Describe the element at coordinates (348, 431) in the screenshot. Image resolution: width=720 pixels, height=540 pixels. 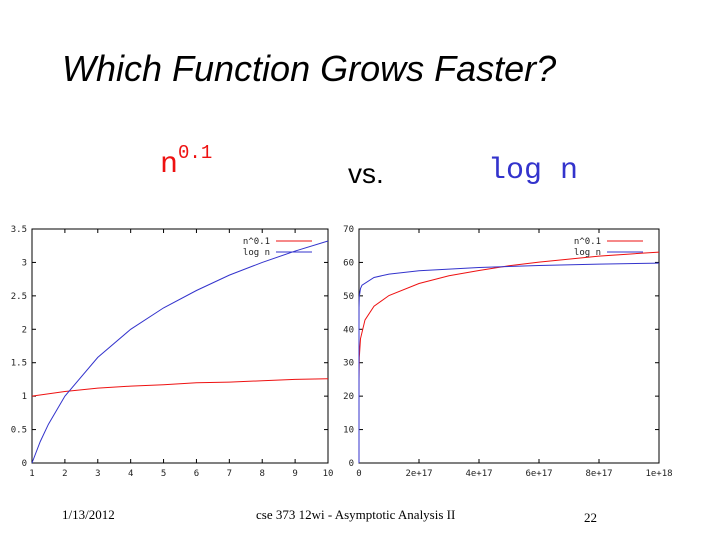
I see `y-tick-label: 10` at that location.